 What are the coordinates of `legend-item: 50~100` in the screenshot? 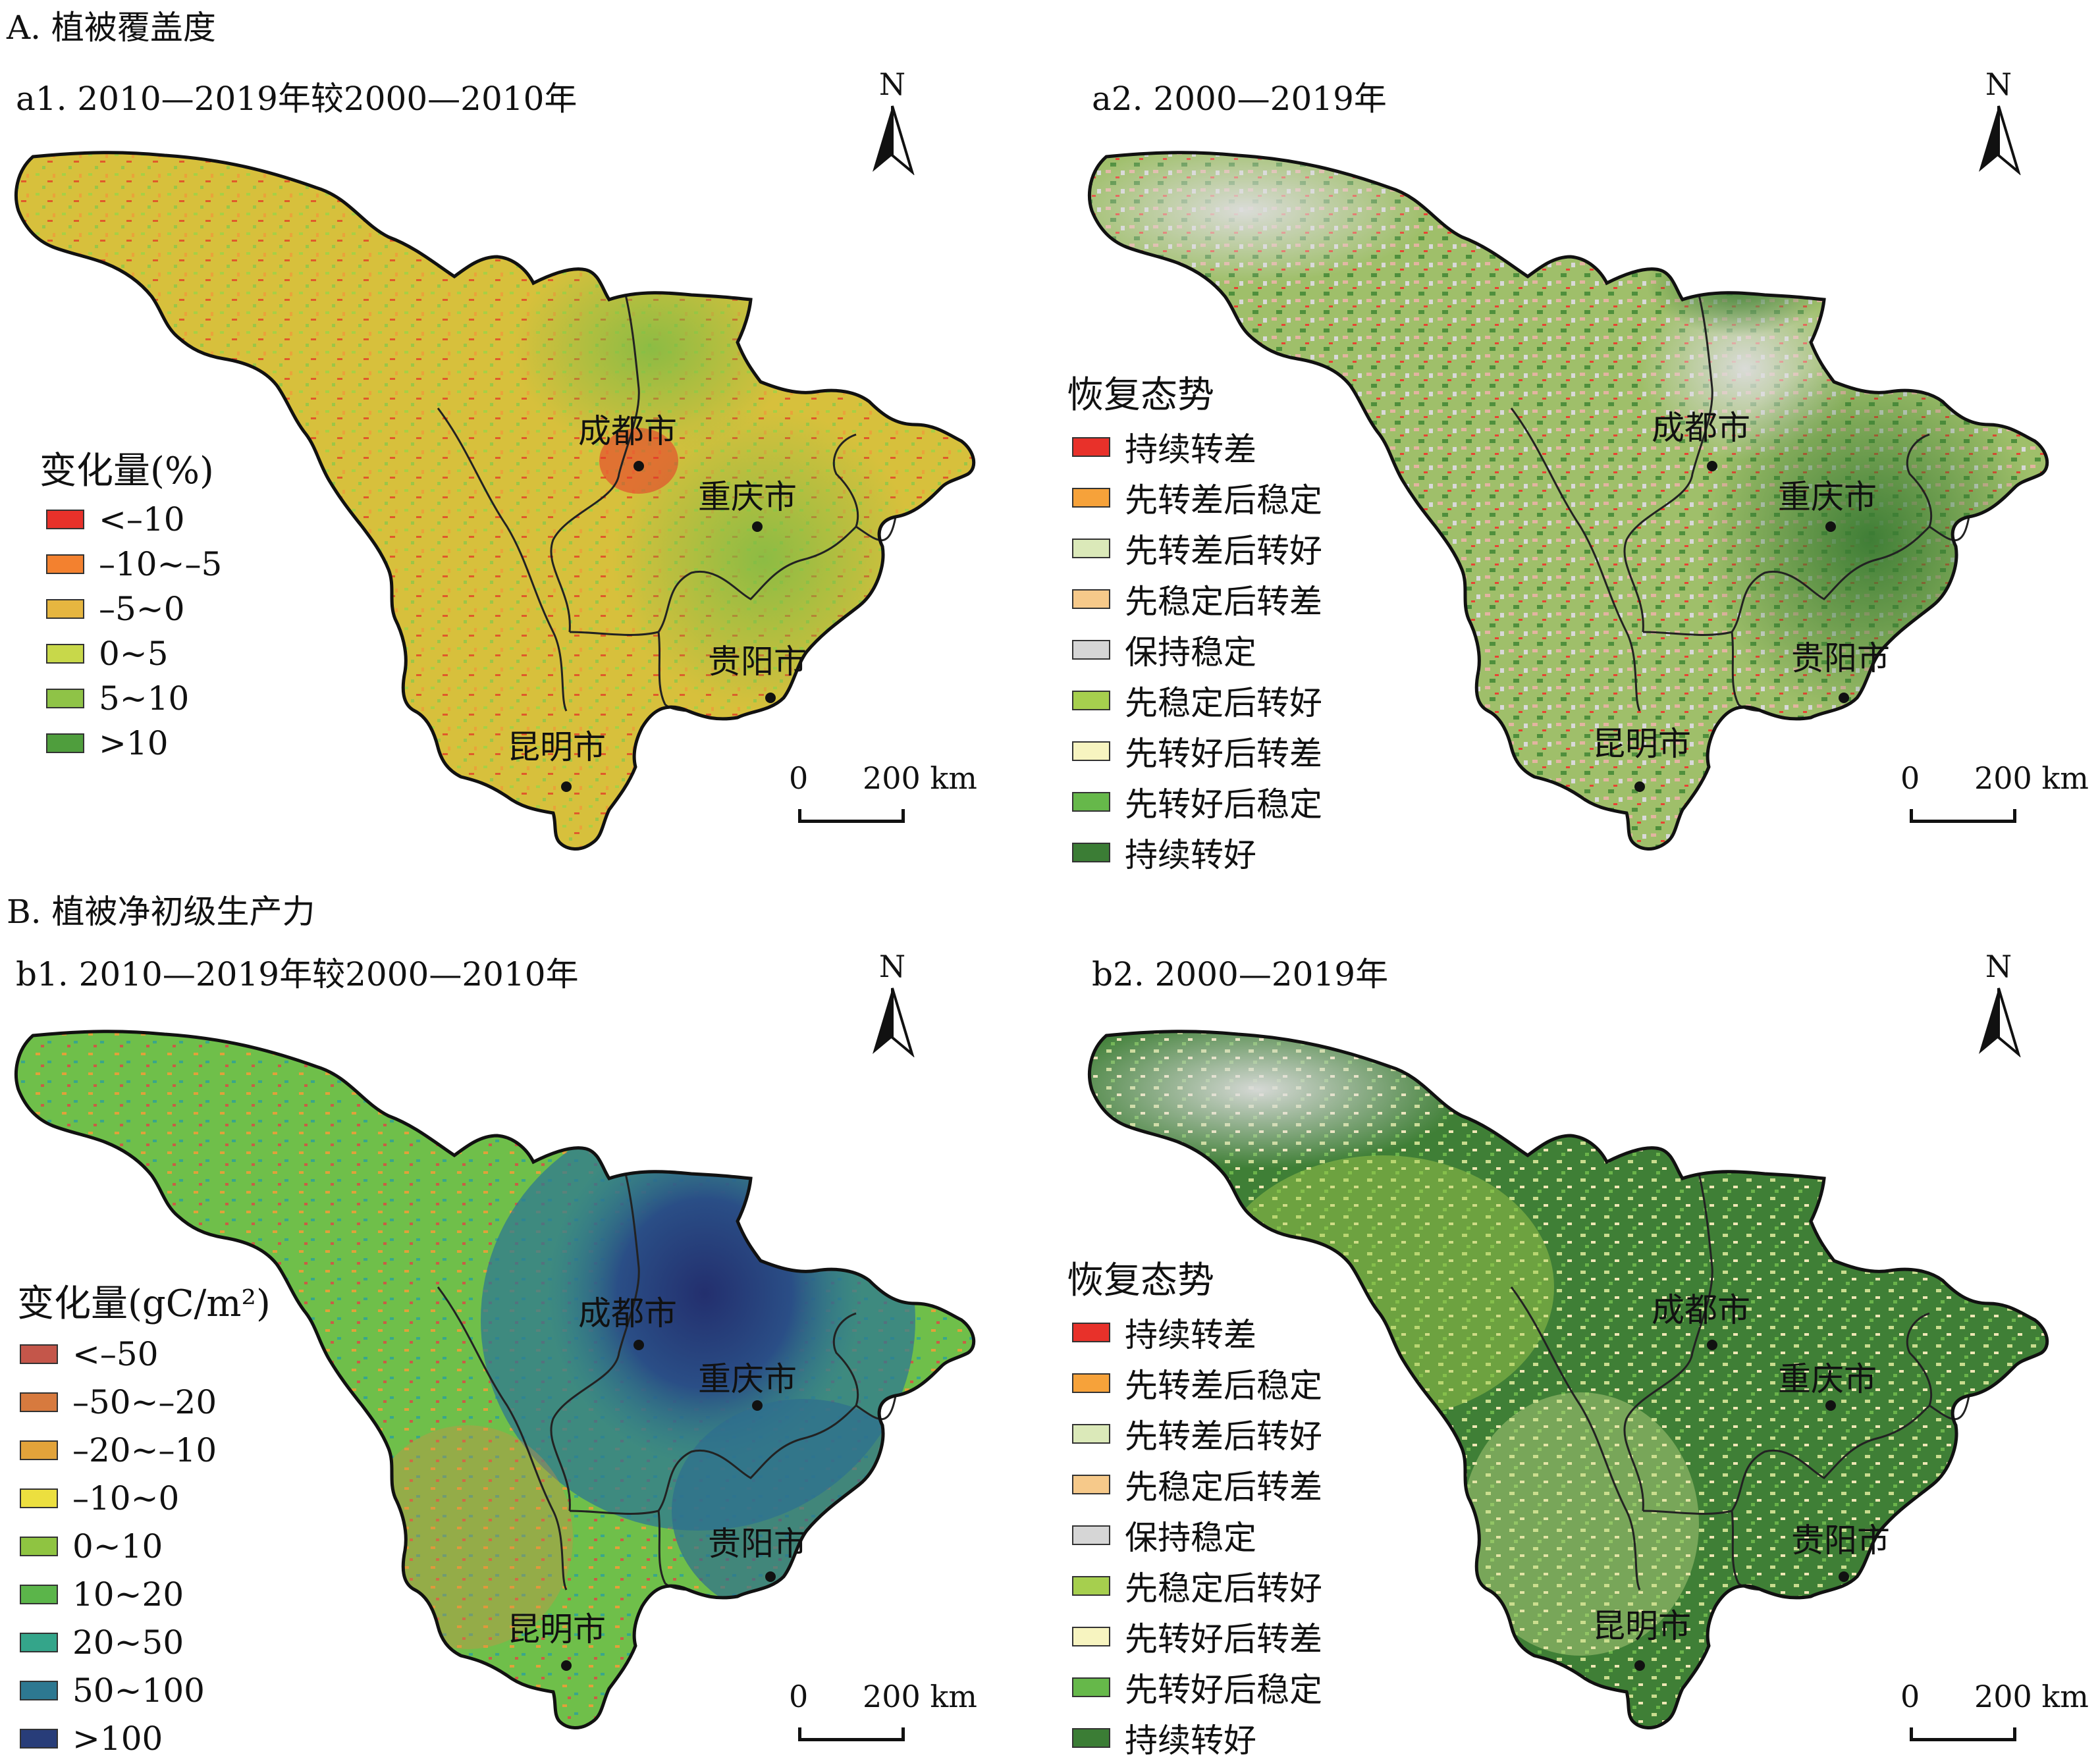 It's located at (118, 1690).